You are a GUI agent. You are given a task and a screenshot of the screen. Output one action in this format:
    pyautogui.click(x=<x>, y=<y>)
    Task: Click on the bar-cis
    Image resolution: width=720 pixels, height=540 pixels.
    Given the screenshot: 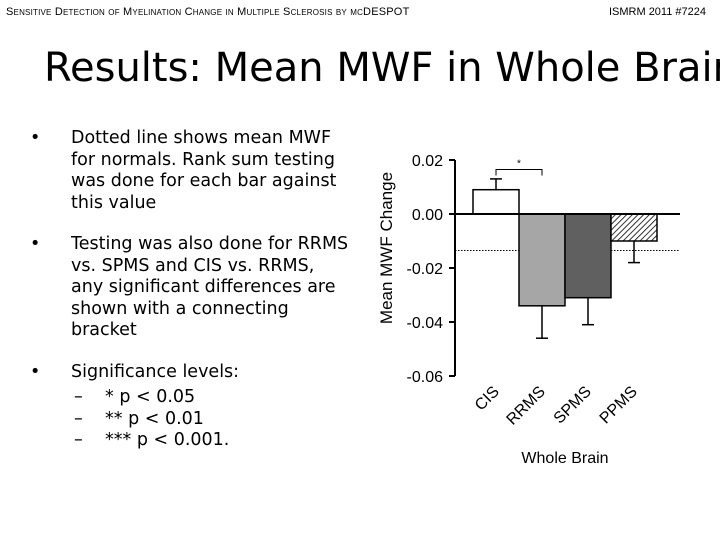 What is the action you would take?
    pyautogui.click(x=496, y=201)
    